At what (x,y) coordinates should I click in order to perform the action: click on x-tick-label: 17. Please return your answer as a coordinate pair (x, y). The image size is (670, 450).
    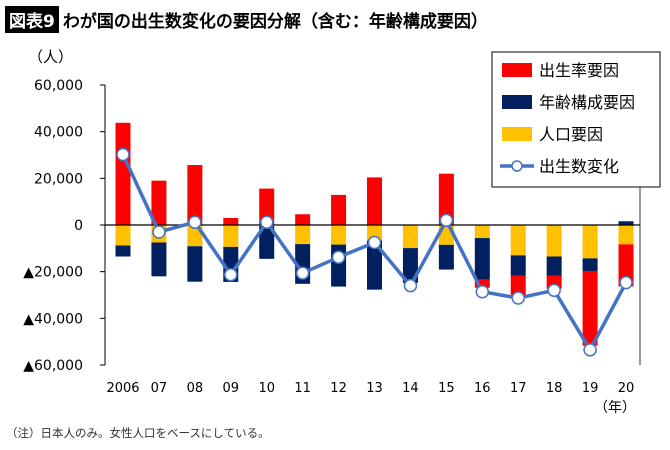
    Looking at the image, I should click on (518, 388).